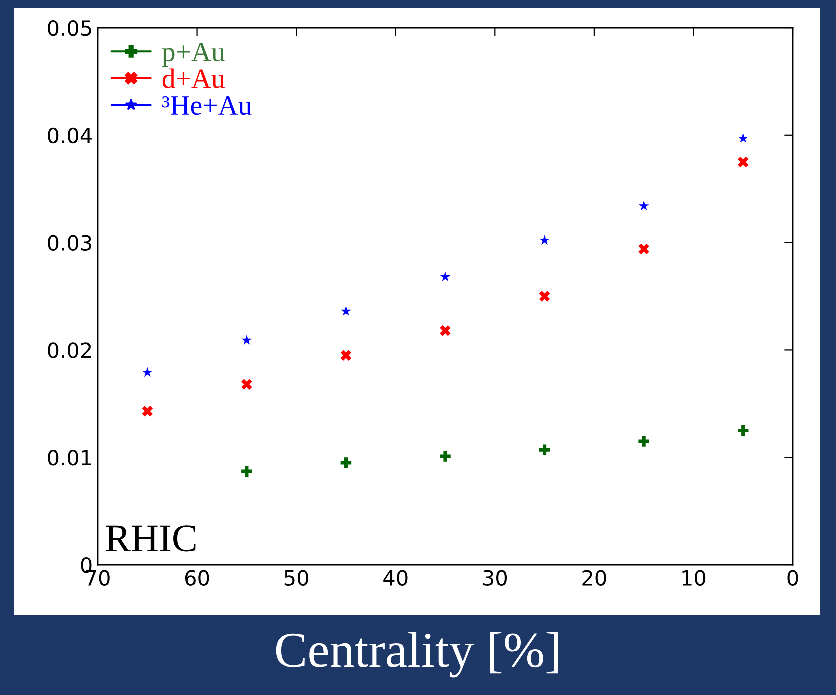  Describe the element at coordinates (296, 578) in the screenshot. I see `x-tick-label: 50` at that location.